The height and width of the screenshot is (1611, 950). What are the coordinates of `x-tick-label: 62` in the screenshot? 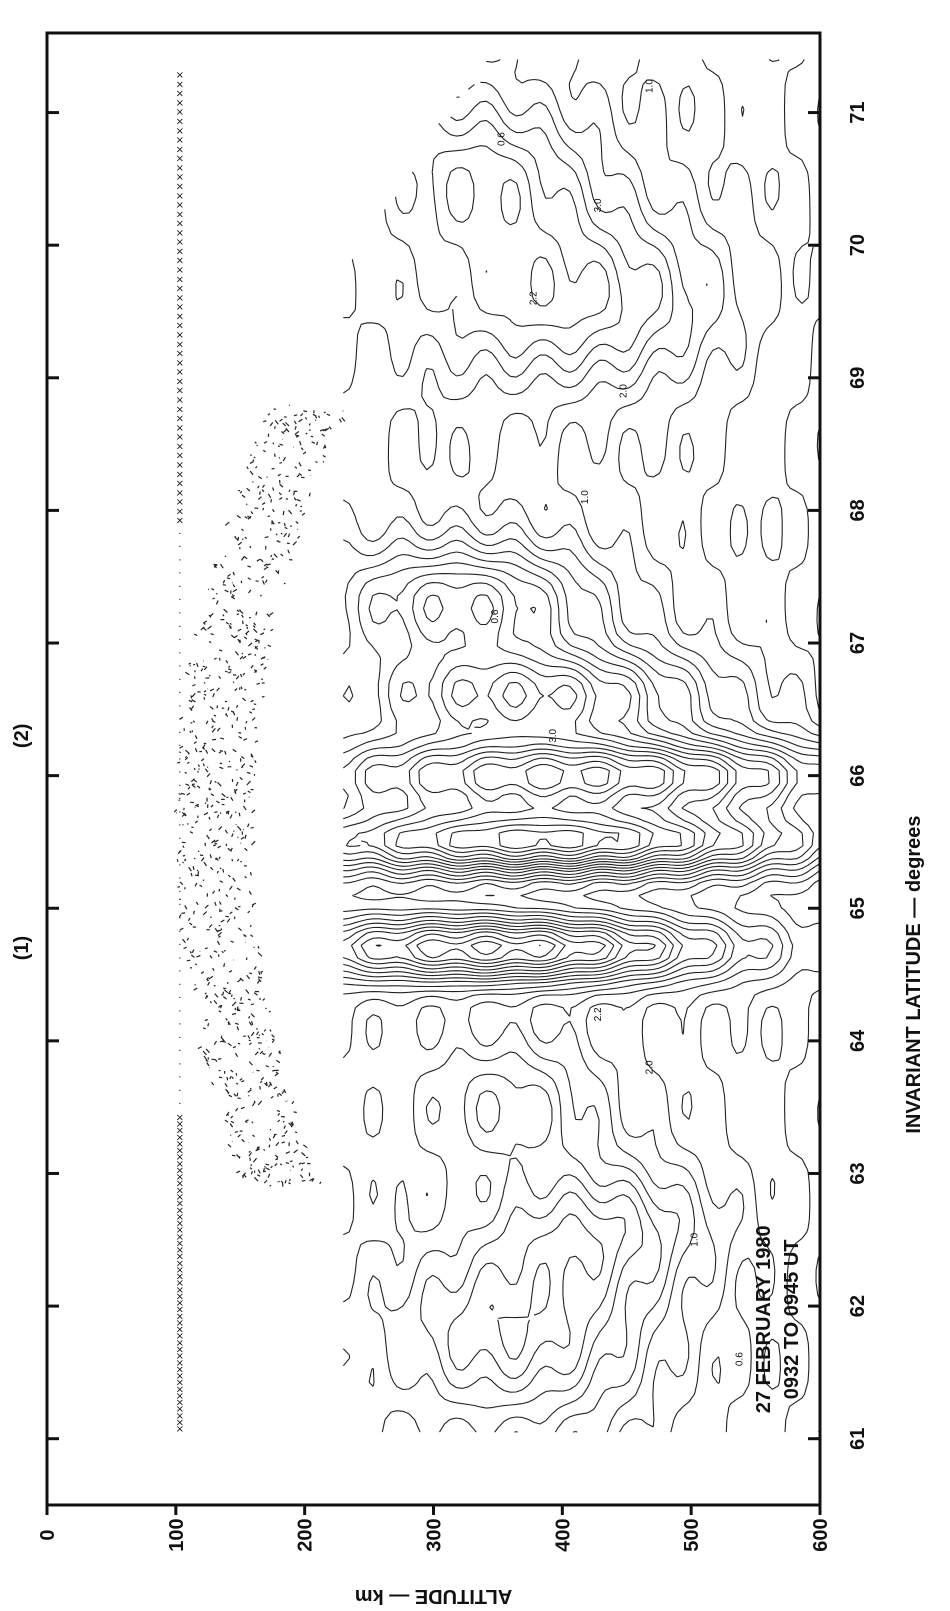 It's located at (858, 1306).